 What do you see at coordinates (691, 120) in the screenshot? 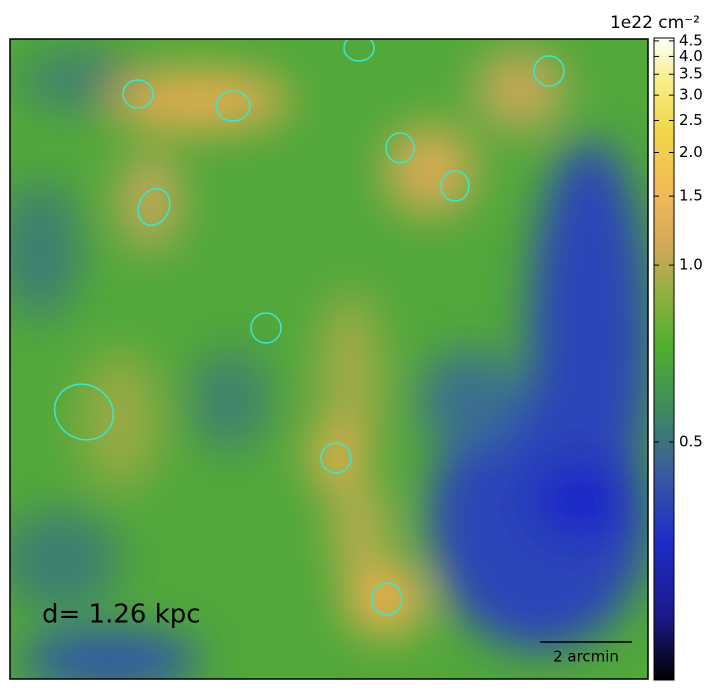
I see `colorbar-tick-label: 2.5` at bounding box center [691, 120].